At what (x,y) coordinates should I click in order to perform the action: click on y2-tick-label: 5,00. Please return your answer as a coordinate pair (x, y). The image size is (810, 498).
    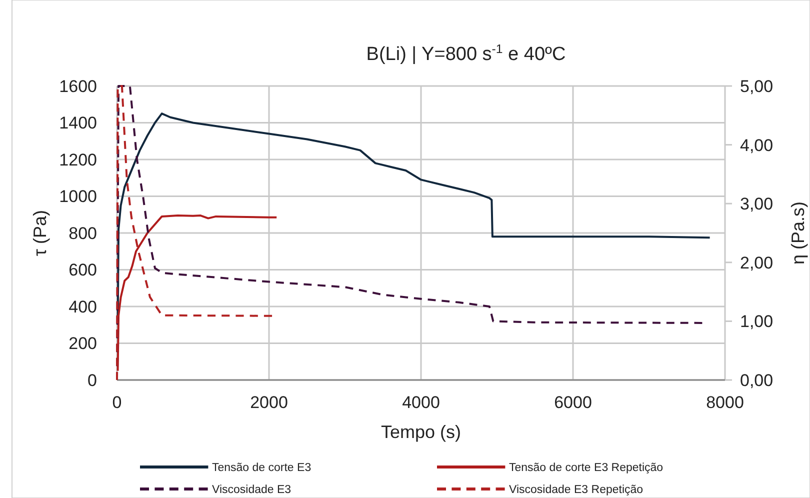
    Looking at the image, I should click on (757, 86).